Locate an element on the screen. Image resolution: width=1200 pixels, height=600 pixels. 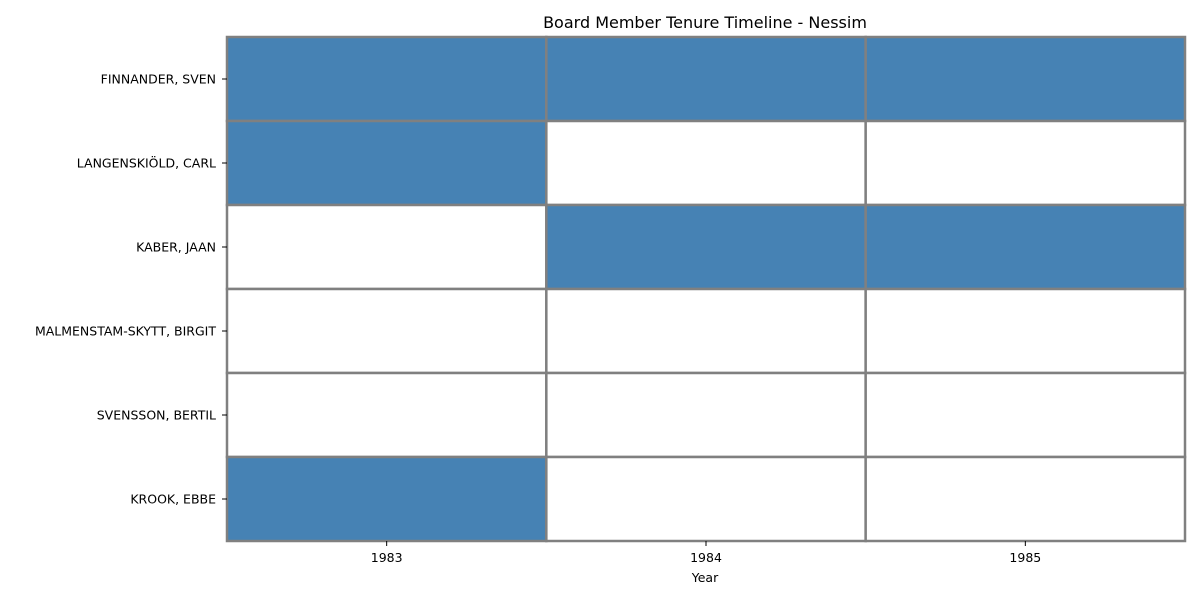
y-tick-label: KABER, JAAN is located at coordinates (176, 247).